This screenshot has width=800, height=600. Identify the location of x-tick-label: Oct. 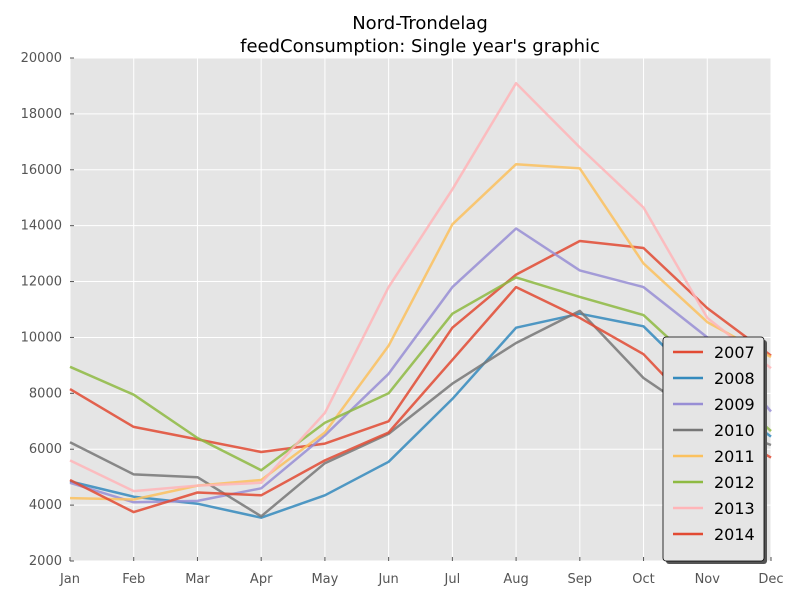
(643, 579).